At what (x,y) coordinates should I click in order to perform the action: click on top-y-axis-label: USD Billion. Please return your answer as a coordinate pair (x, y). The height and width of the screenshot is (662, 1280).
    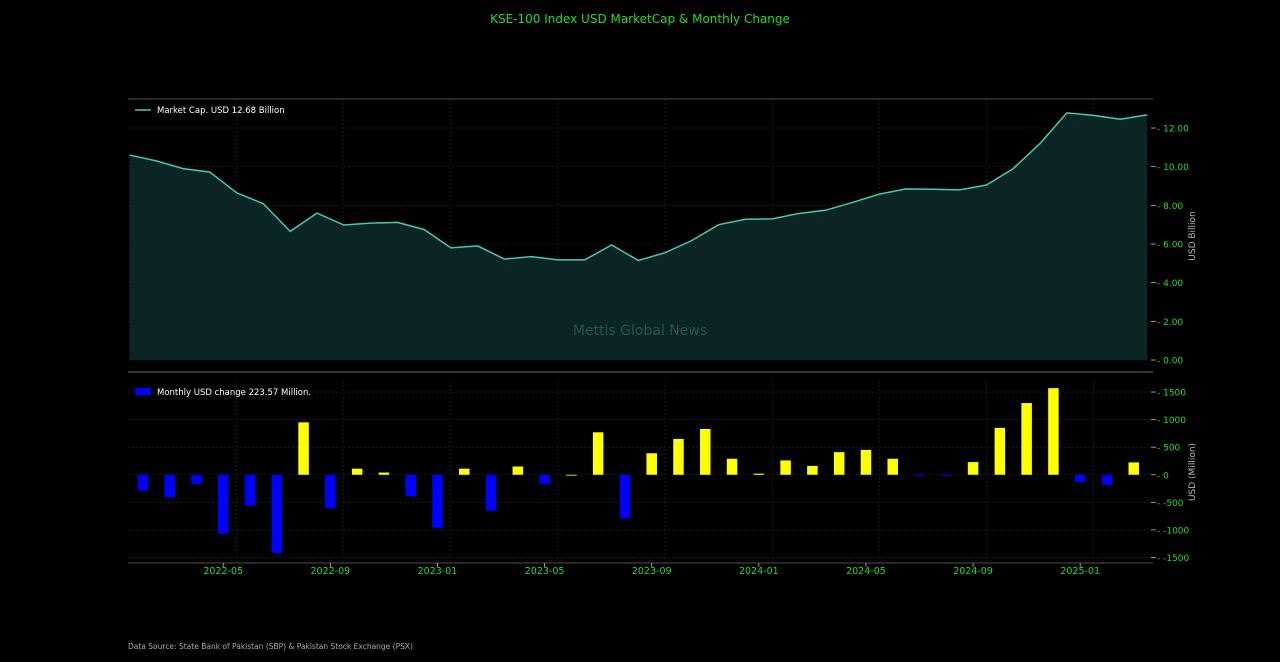
    Looking at the image, I should click on (1193, 235).